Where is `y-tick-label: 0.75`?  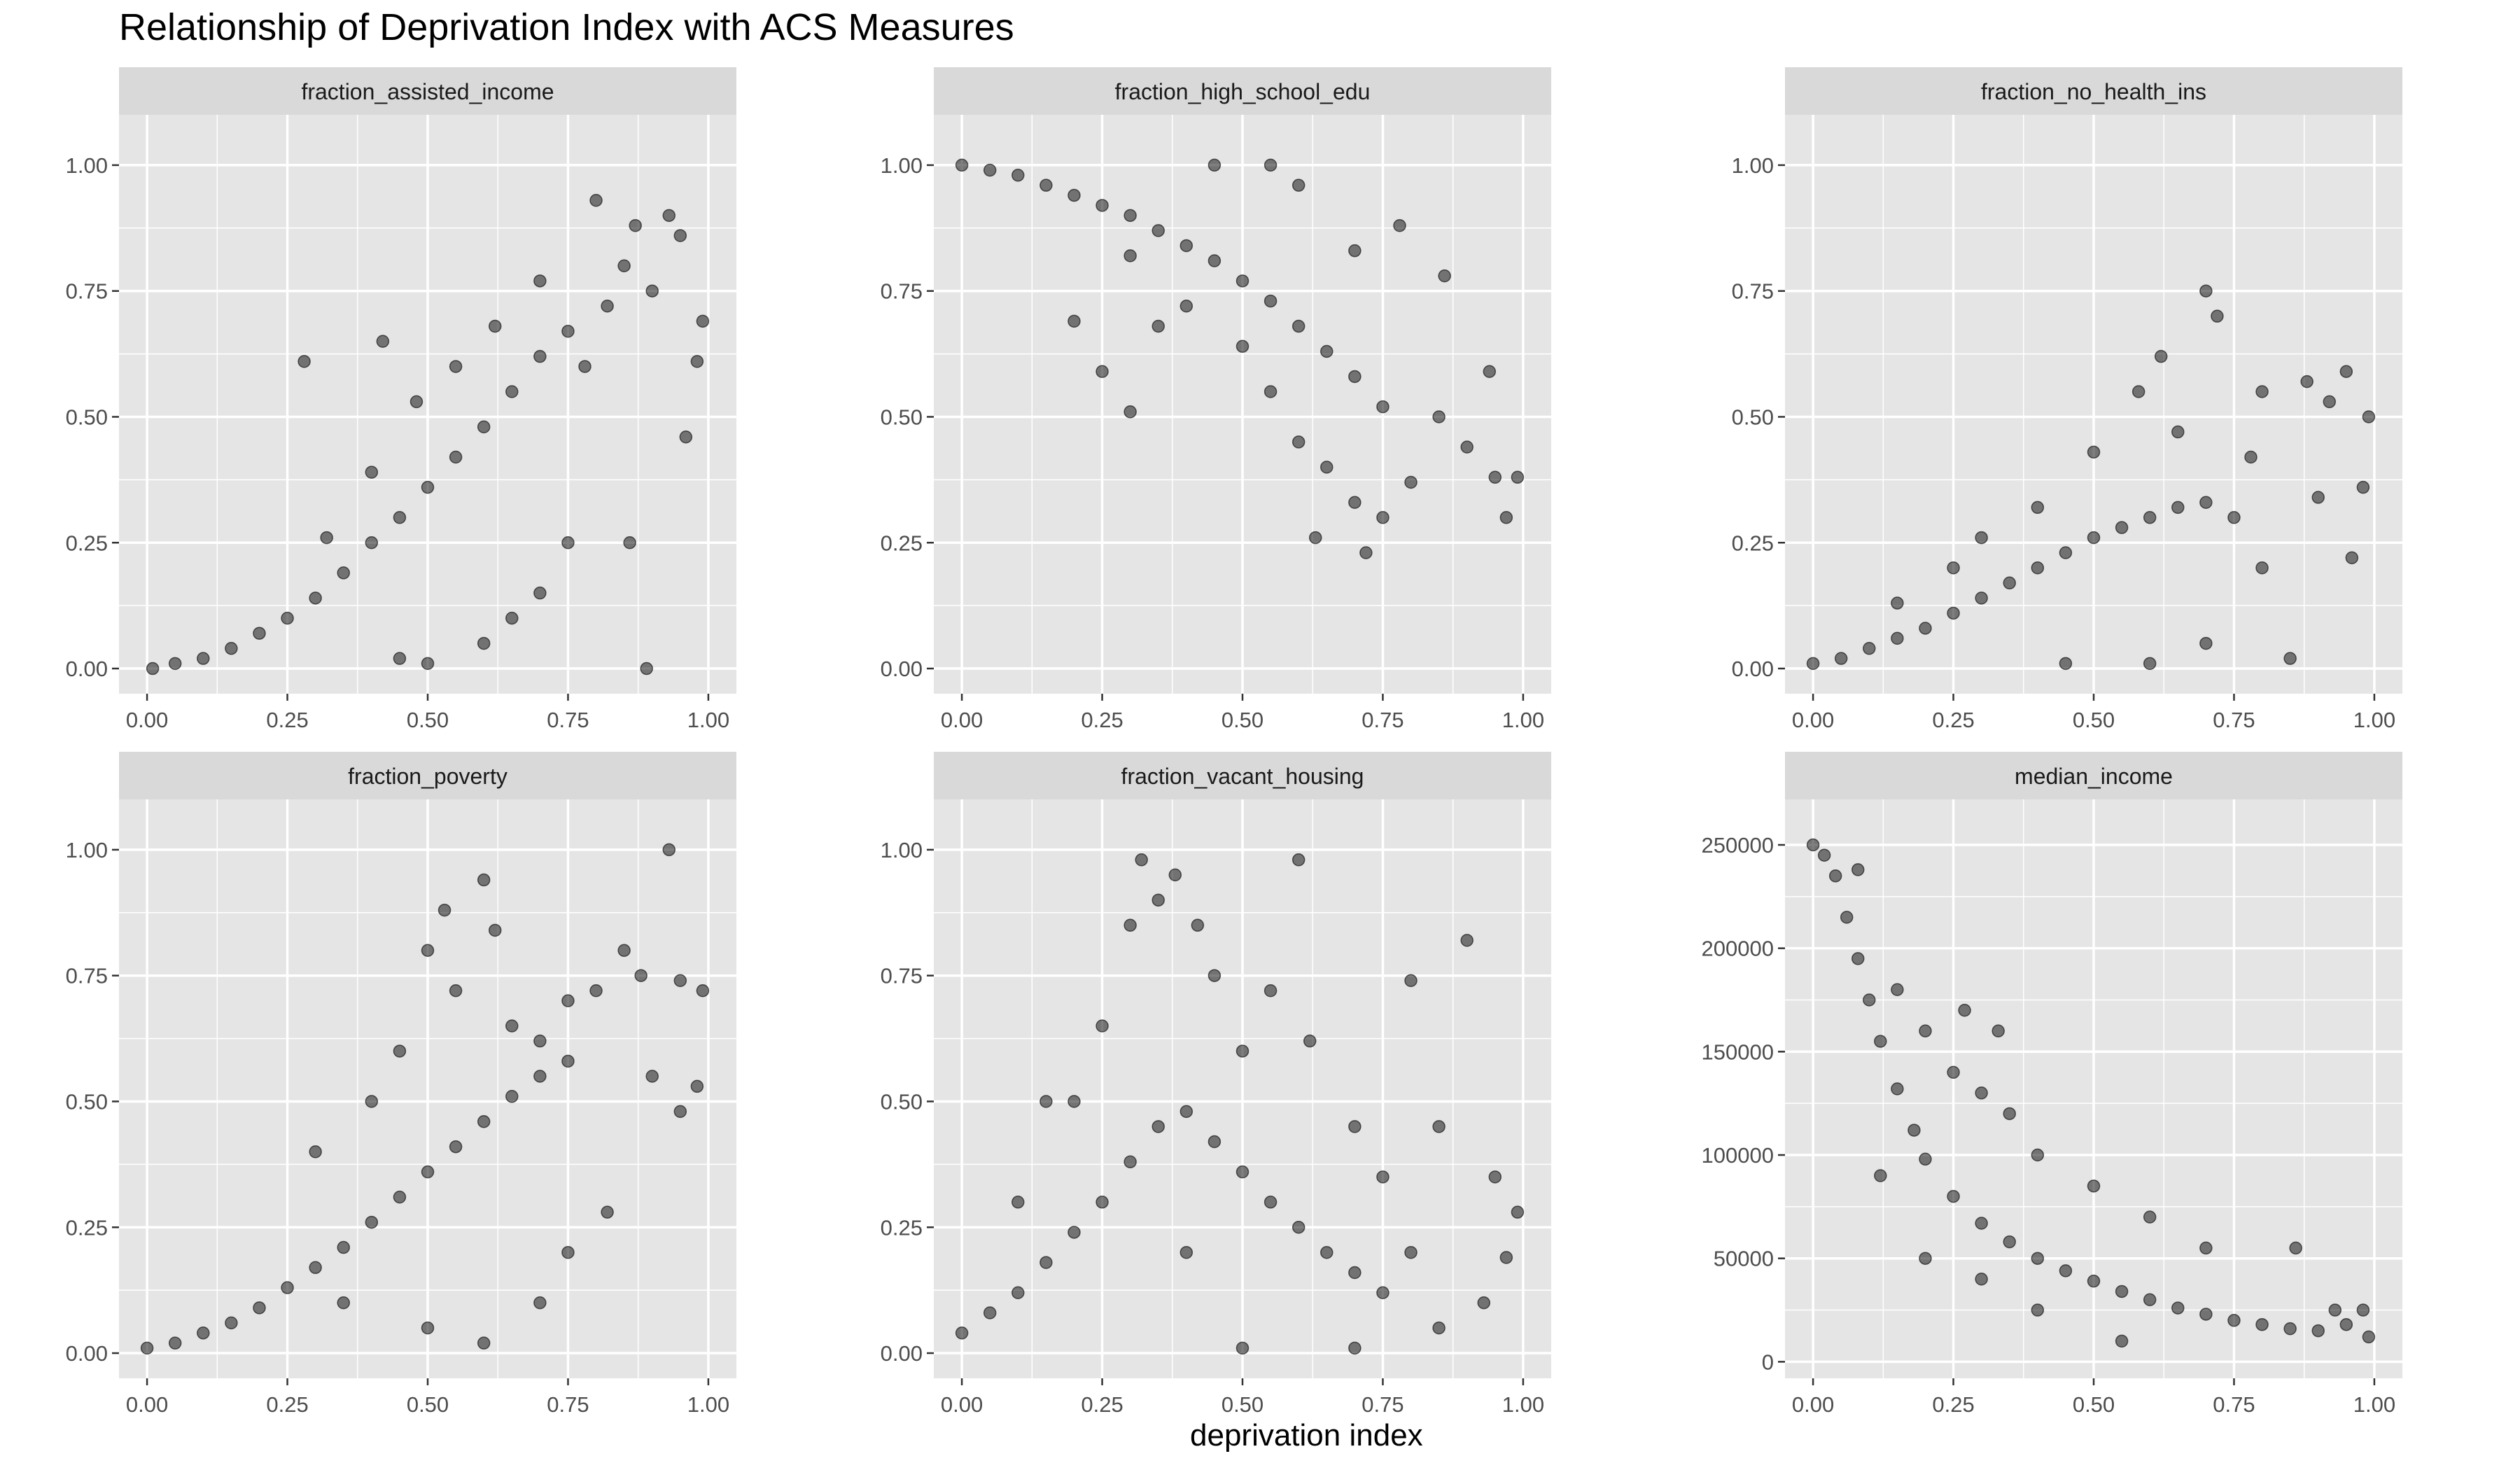 y-tick-label: 0.75 is located at coordinates (87, 291).